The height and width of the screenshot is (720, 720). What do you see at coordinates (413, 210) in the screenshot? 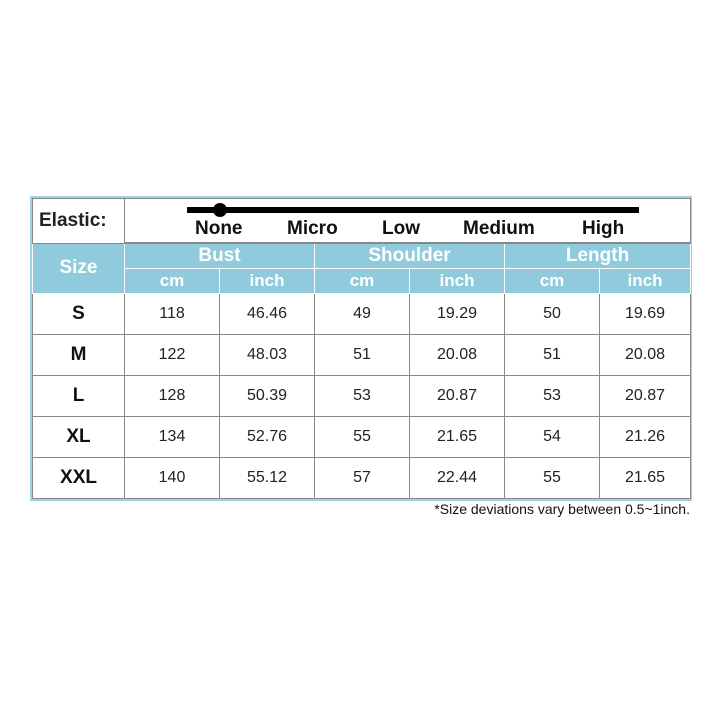
I see `elastic-bar` at bounding box center [413, 210].